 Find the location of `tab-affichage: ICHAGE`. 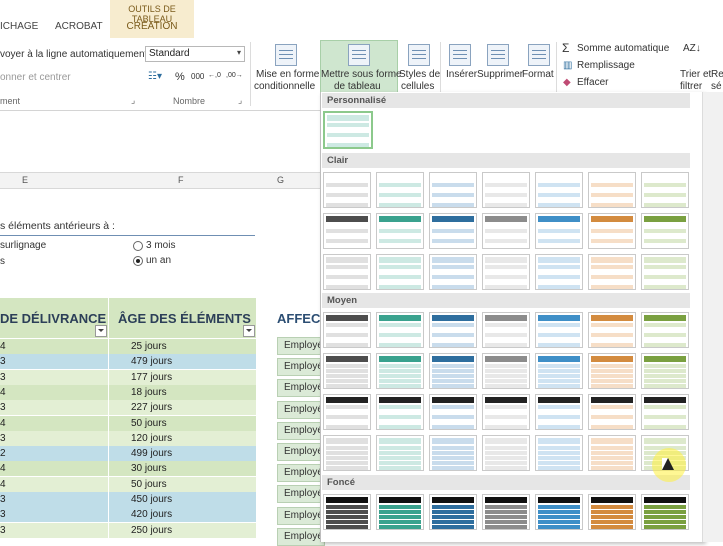

tab-affichage: ICHAGE is located at coordinates (19, 26).